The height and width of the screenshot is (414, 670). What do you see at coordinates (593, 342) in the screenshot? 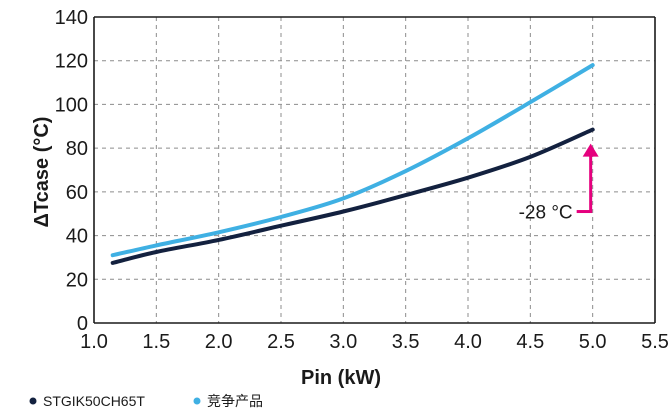
I see `x-tick-label-8: 5.0` at bounding box center [593, 342].